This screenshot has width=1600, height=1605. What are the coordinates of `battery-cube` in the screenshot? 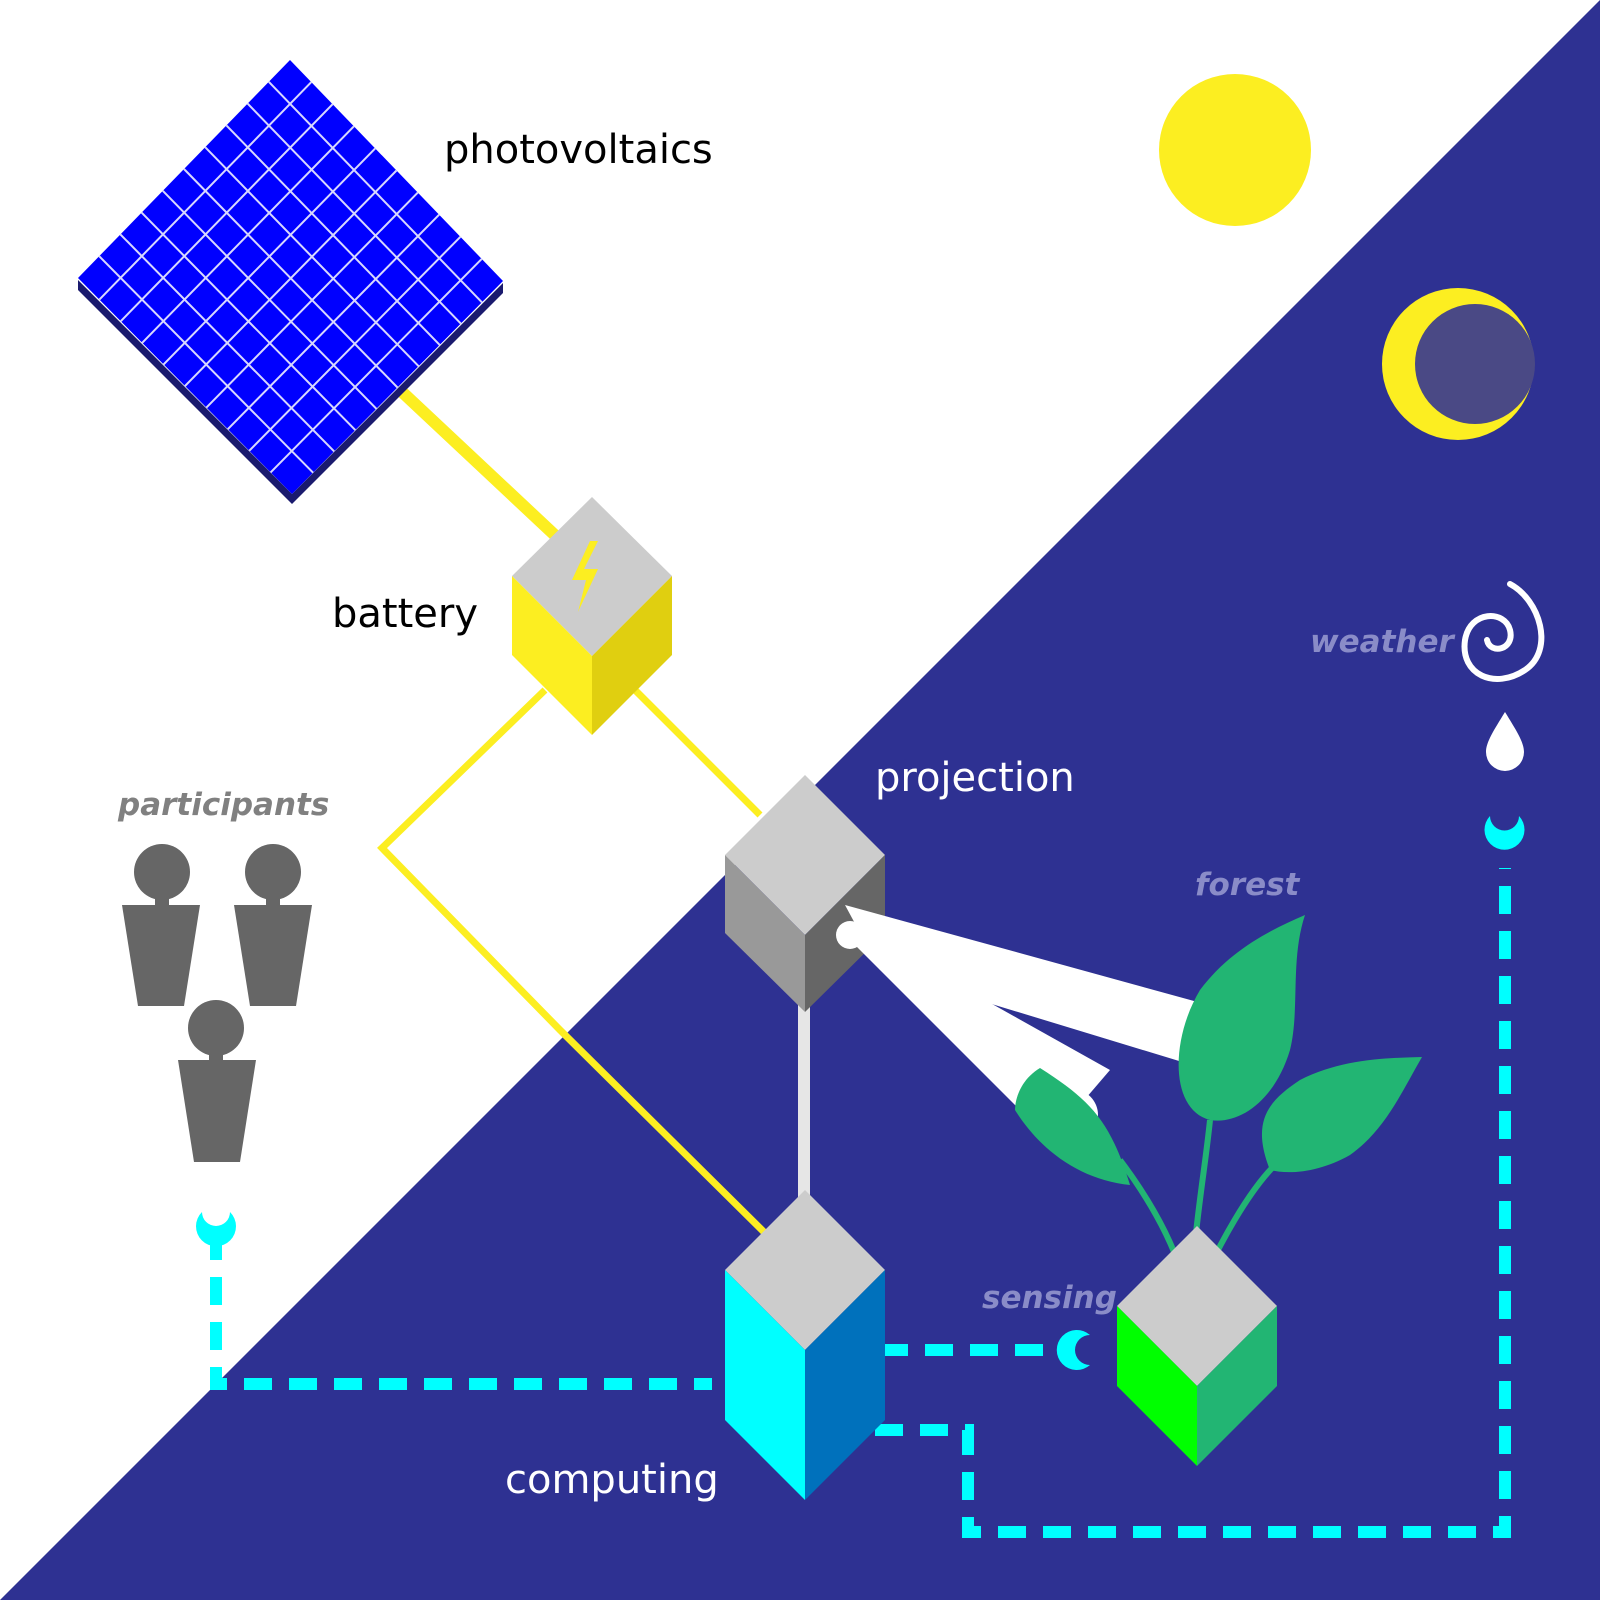 It's located at (592, 616).